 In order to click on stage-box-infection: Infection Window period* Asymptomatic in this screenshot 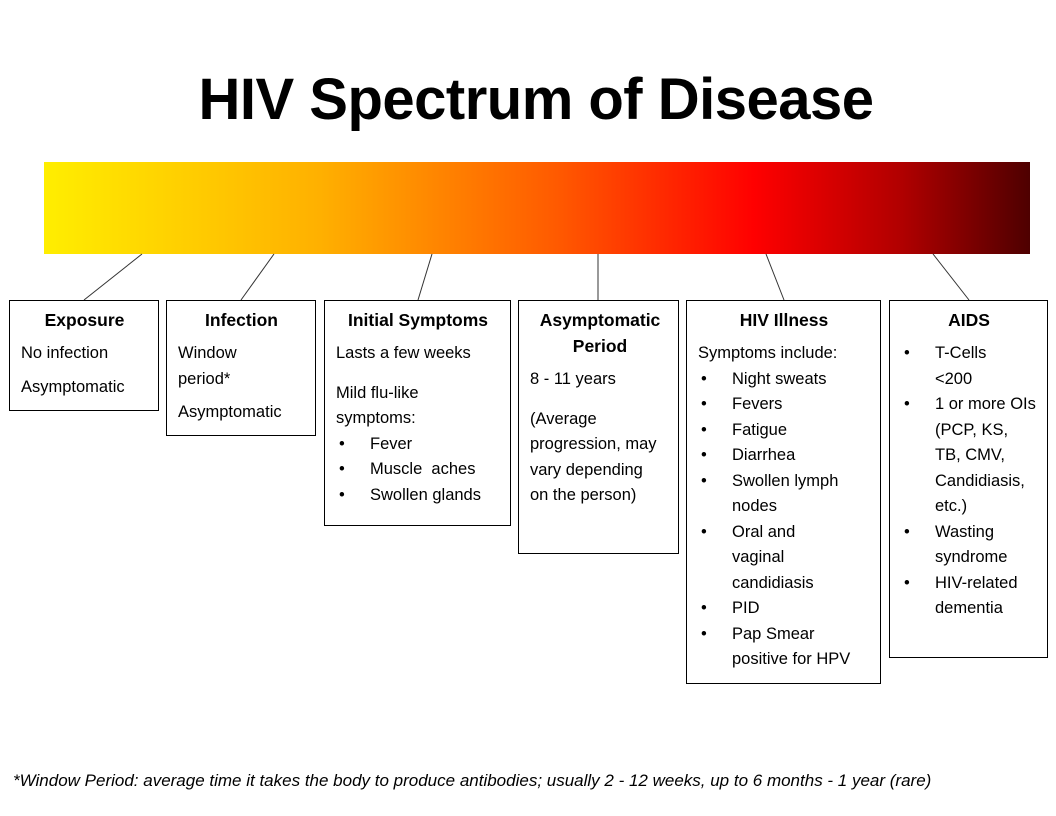, I will do `click(241, 368)`.